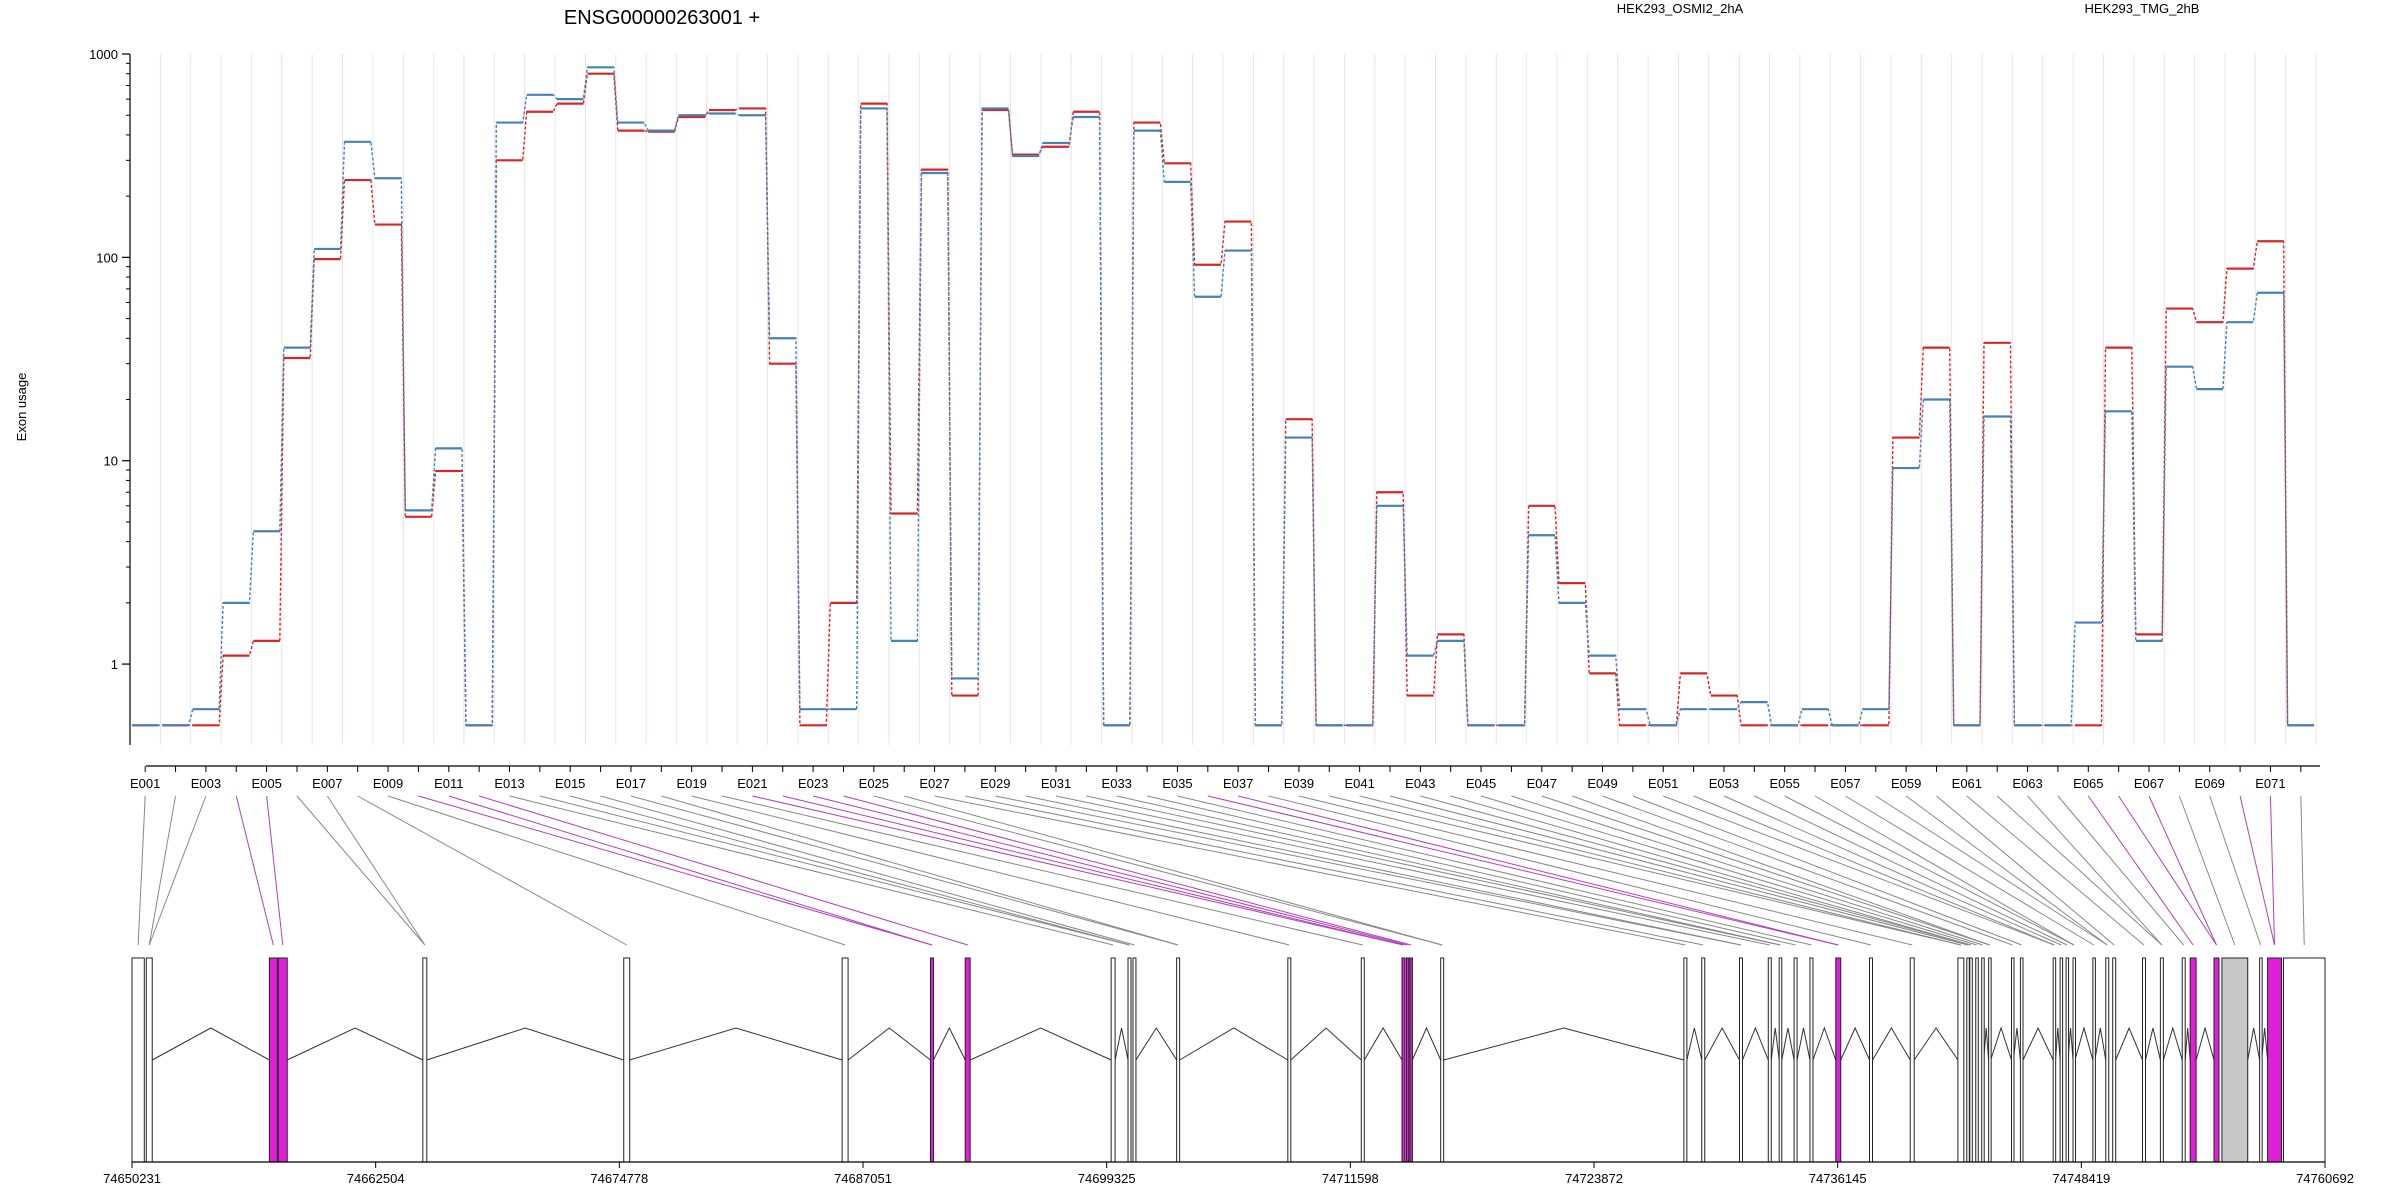 This screenshot has width=2400, height=1200. Describe the element at coordinates (2081, 1178) in the screenshot. I see `genome-tick-label: 74748419` at that location.